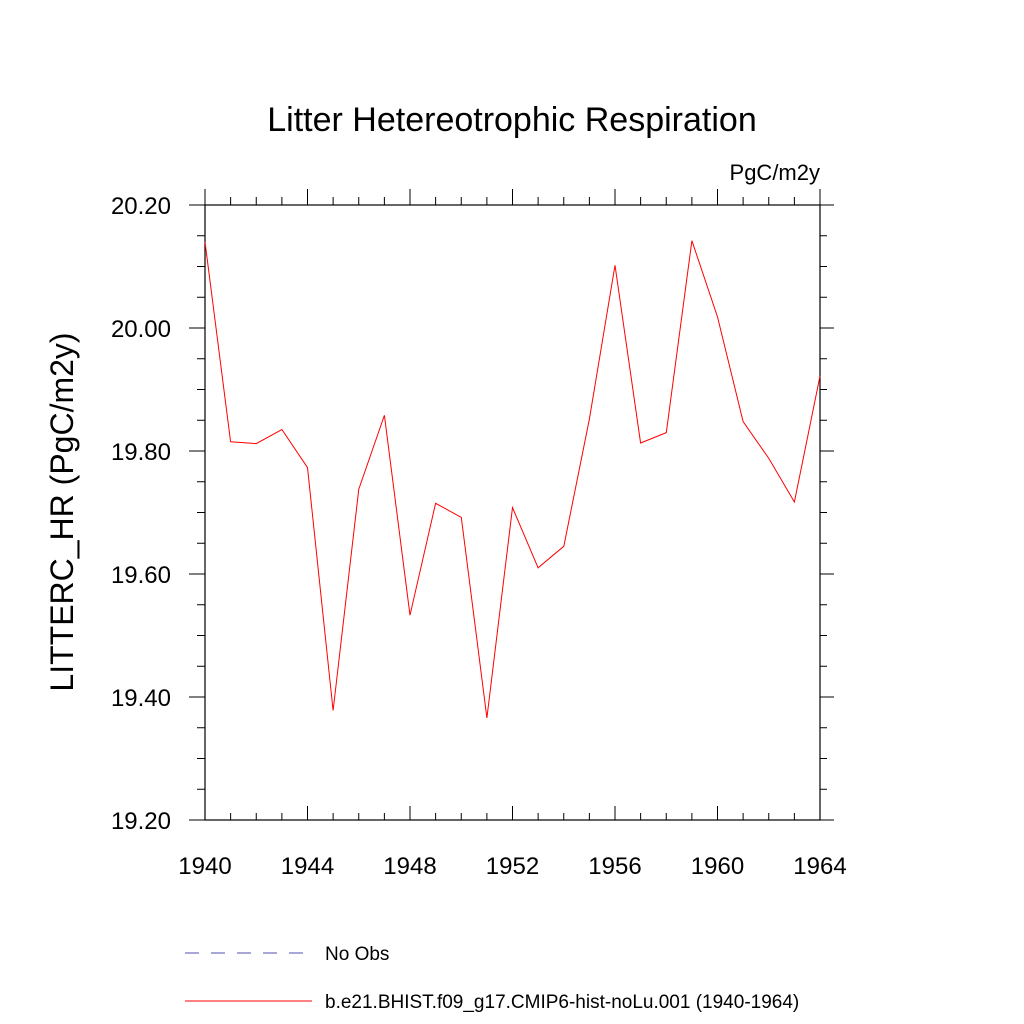 The image size is (1024, 1024). What do you see at coordinates (819, 866) in the screenshot?
I see `x-tick-label: 1964` at bounding box center [819, 866].